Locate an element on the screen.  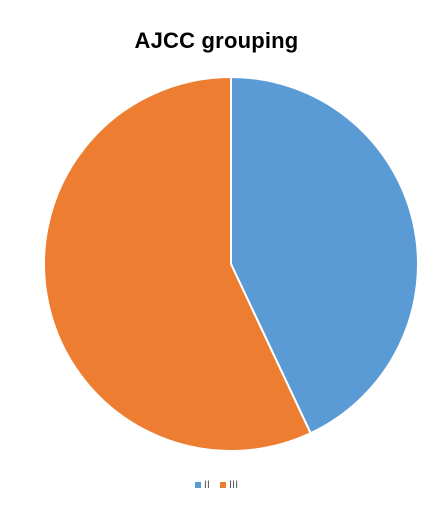
legend-item-iii: III is located at coordinates (229, 485).